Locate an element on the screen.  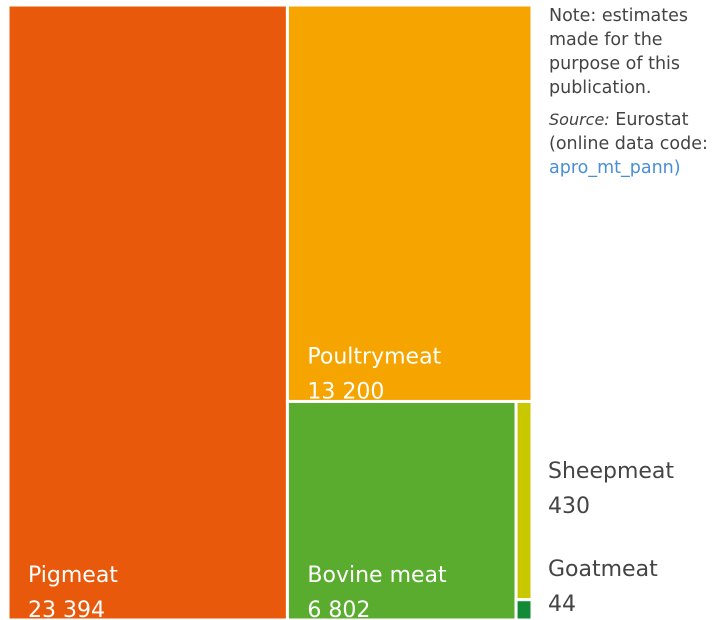
tile-value: 44 is located at coordinates (562, 604).